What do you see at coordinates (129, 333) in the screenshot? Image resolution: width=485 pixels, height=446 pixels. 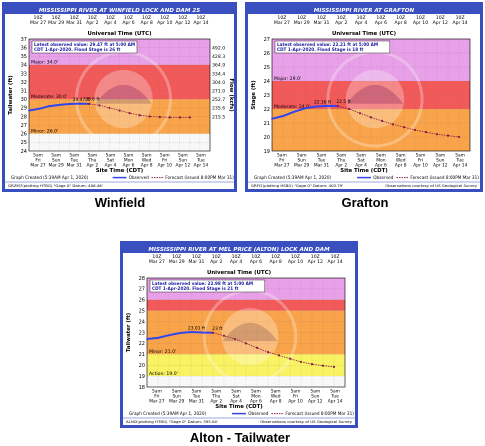 I see `y-axis-label: Tailwater (ft)` at bounding box center [129, 333].